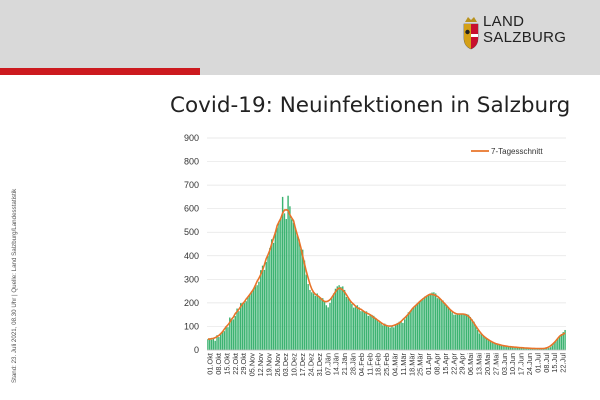 Image resolution: width=600 pixels, height=400 pixels. I want to click on logo-text: LAND SALZBURG, so click(524, 30).